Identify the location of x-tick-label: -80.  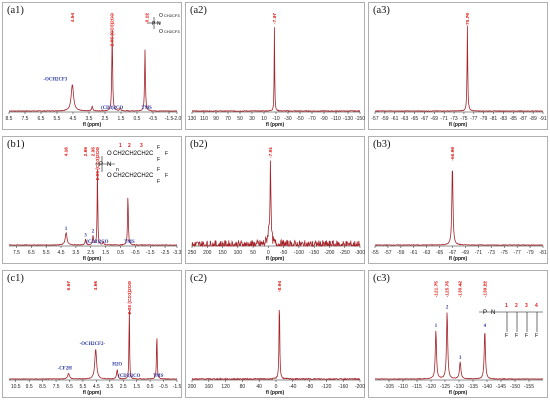
(309, 387).